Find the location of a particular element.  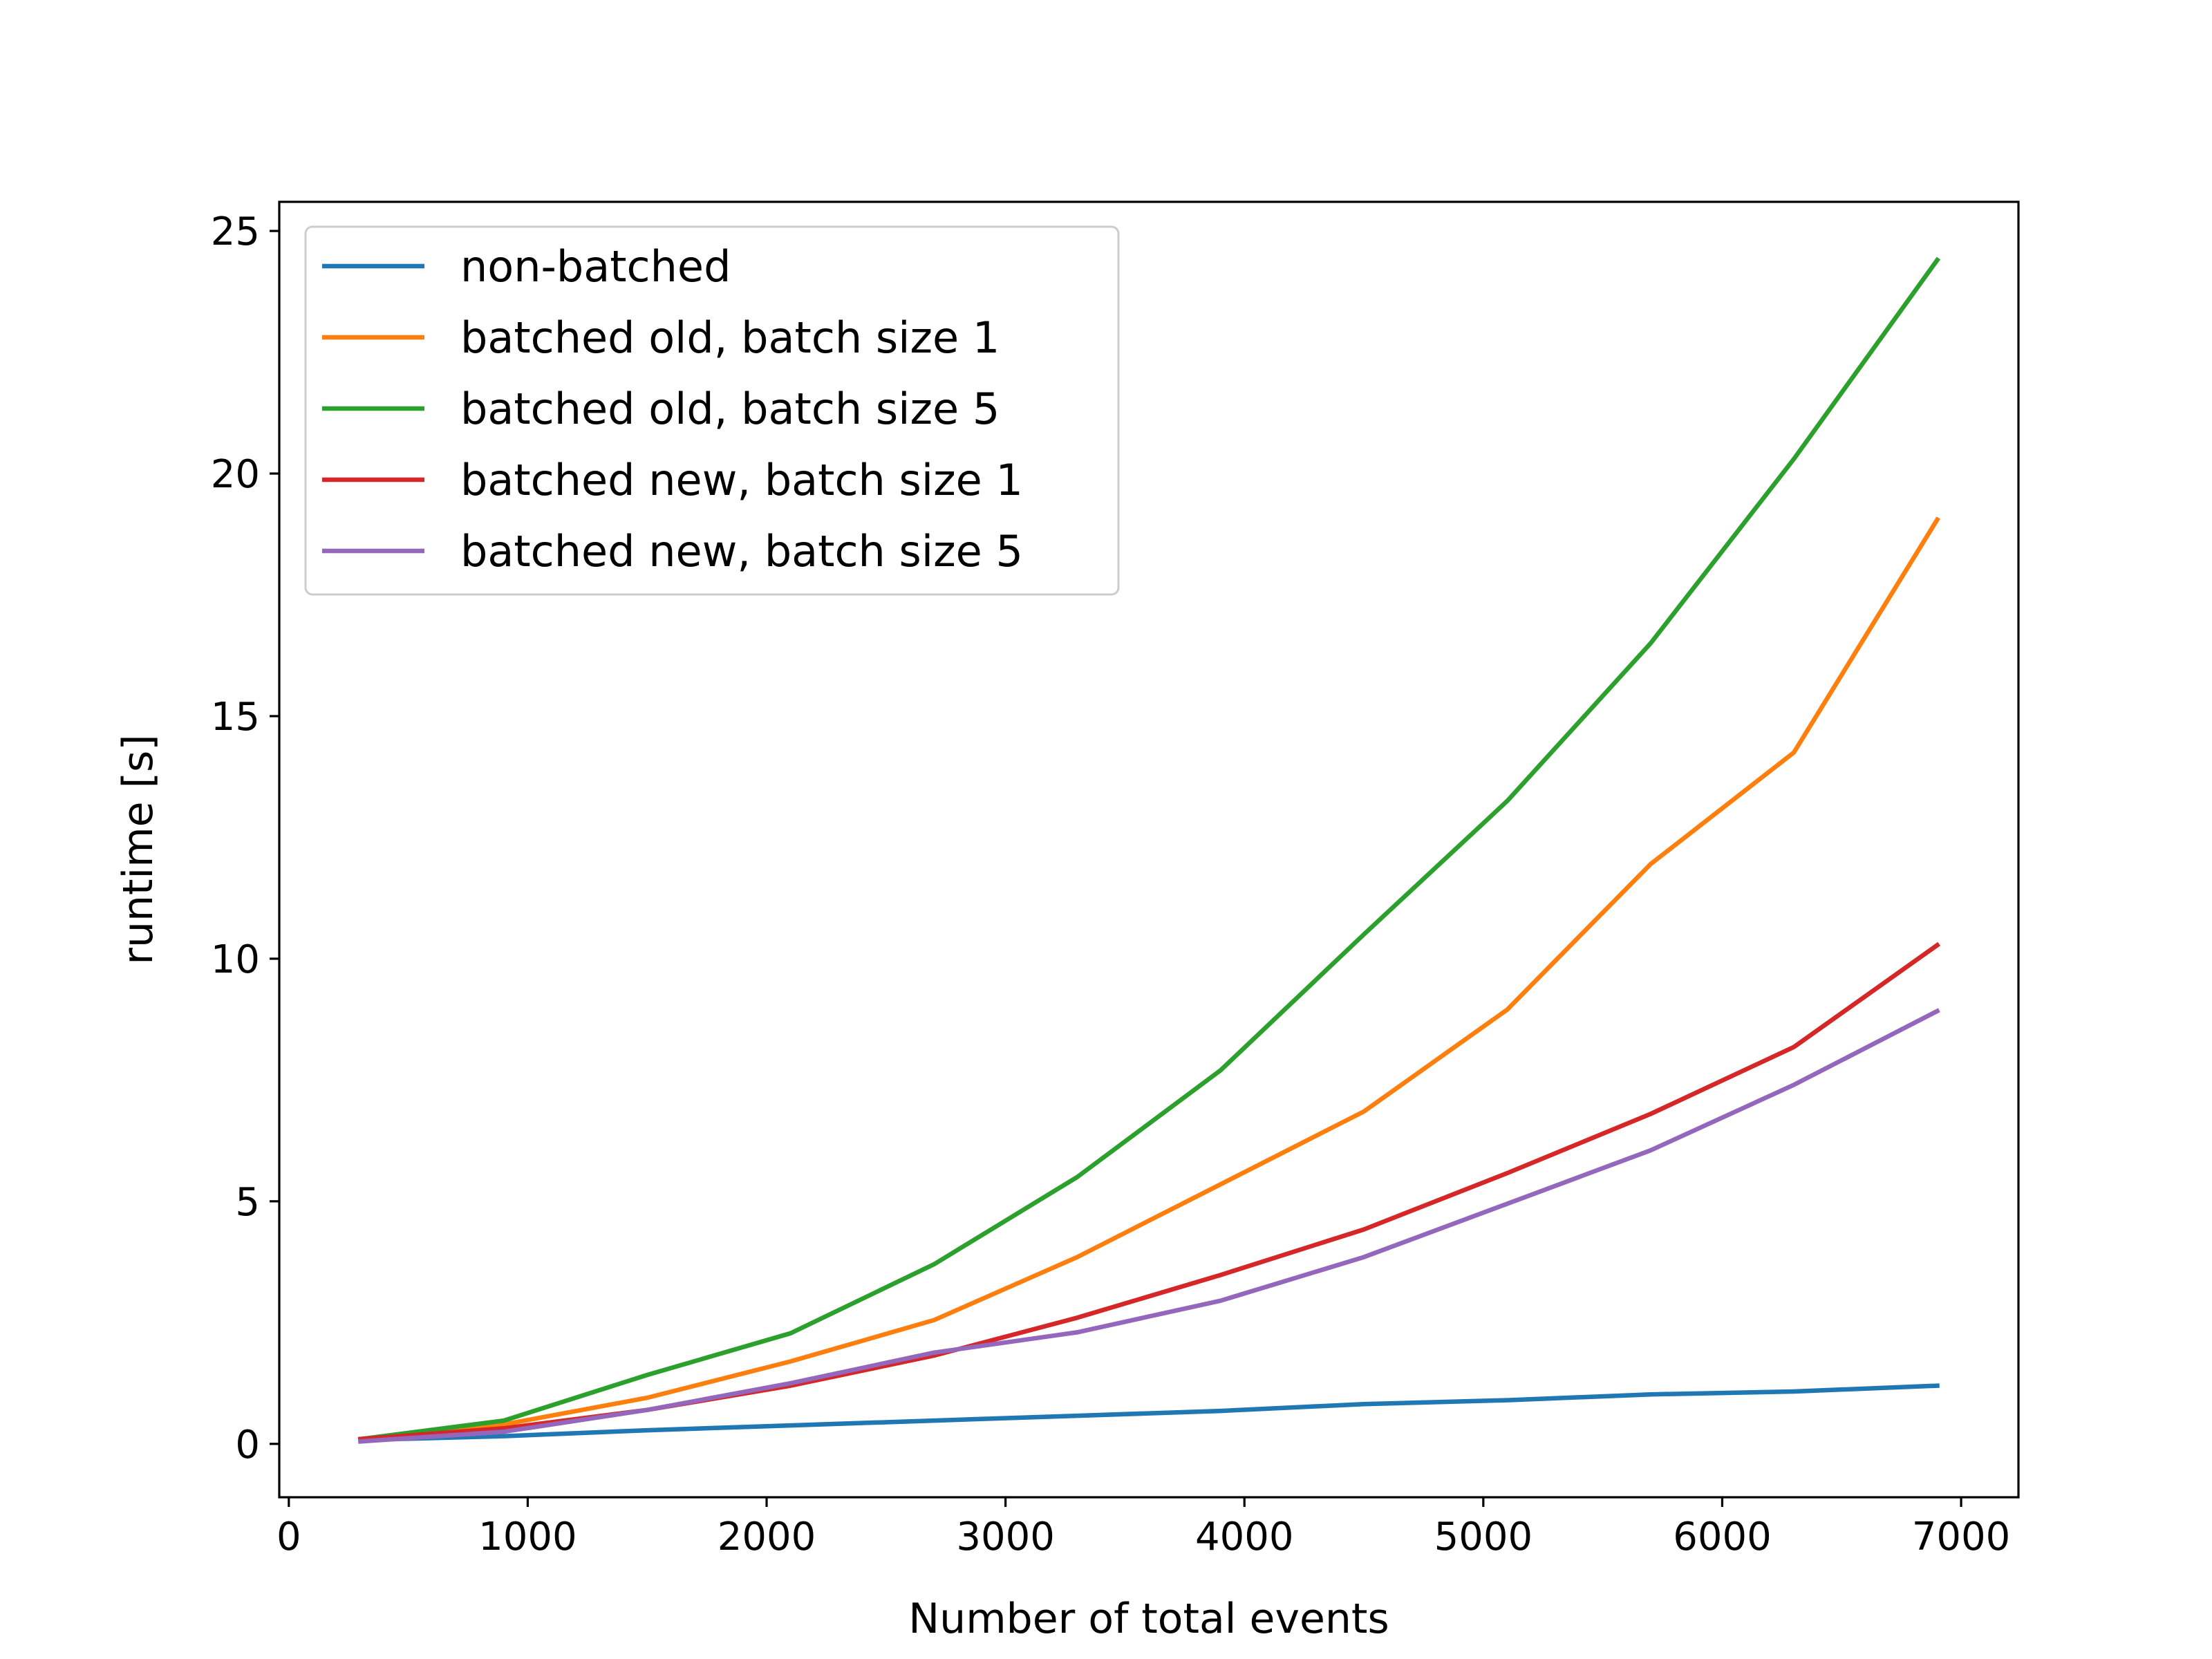

legend-label-1: non-batched is located at coordinates (595, 266).